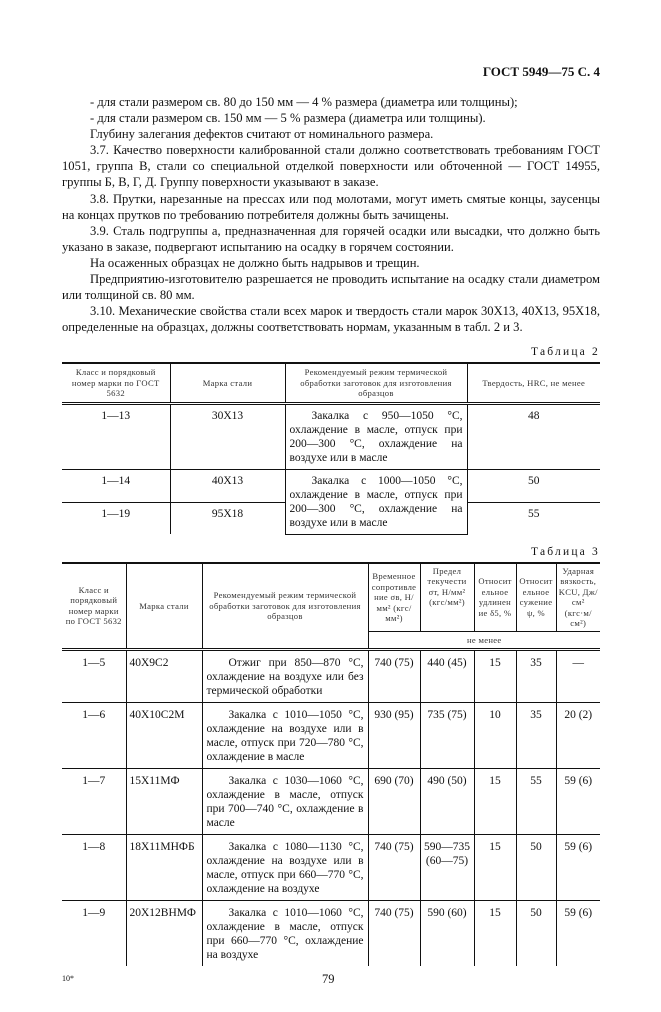  Describe the element at coordinates (447, 932) in the screenshot. I see `yield-cell: 590 (60)` at that location.